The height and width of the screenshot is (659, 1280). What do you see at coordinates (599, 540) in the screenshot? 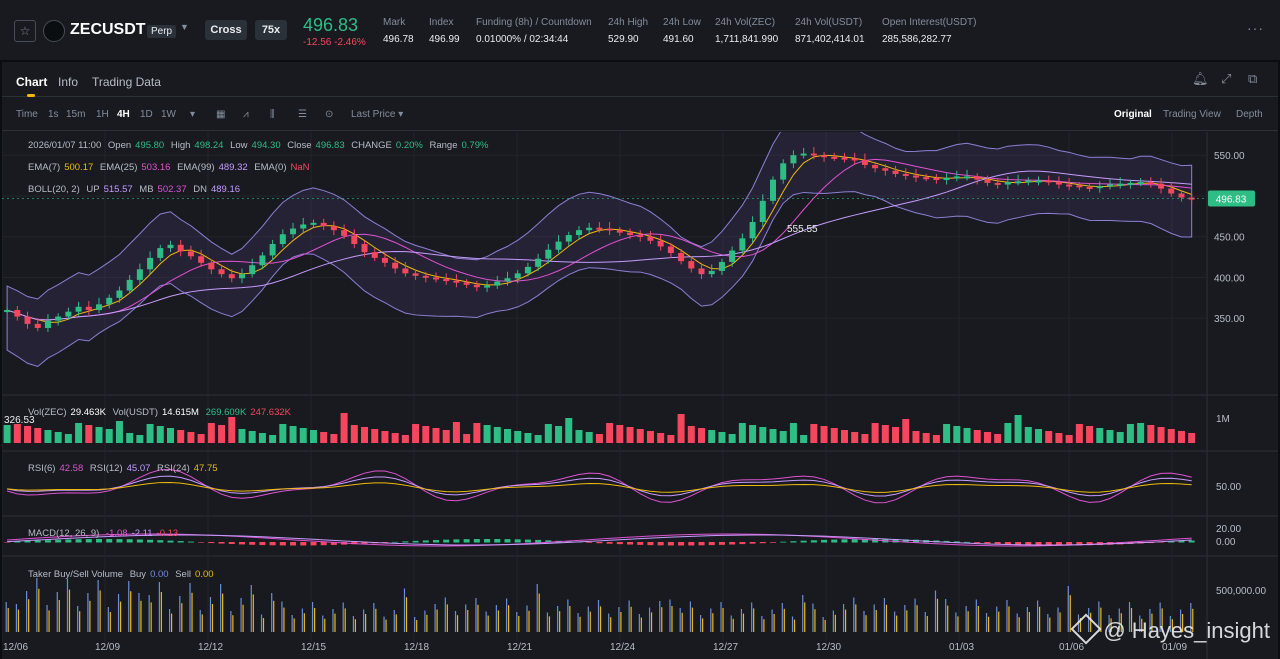
I see `macd-signal-line` at bounding box center [599, 540].